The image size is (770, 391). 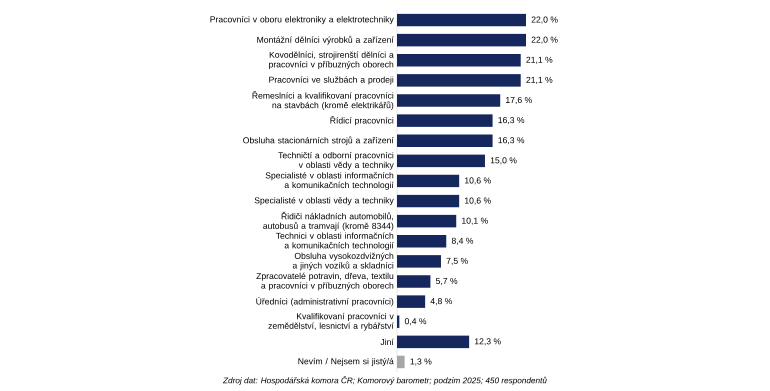 What do you see at coordinates (362, 121) in the screenshot?
I see `y-tick-label: Řídicí pracovníci` at bounding box center [362, 121].